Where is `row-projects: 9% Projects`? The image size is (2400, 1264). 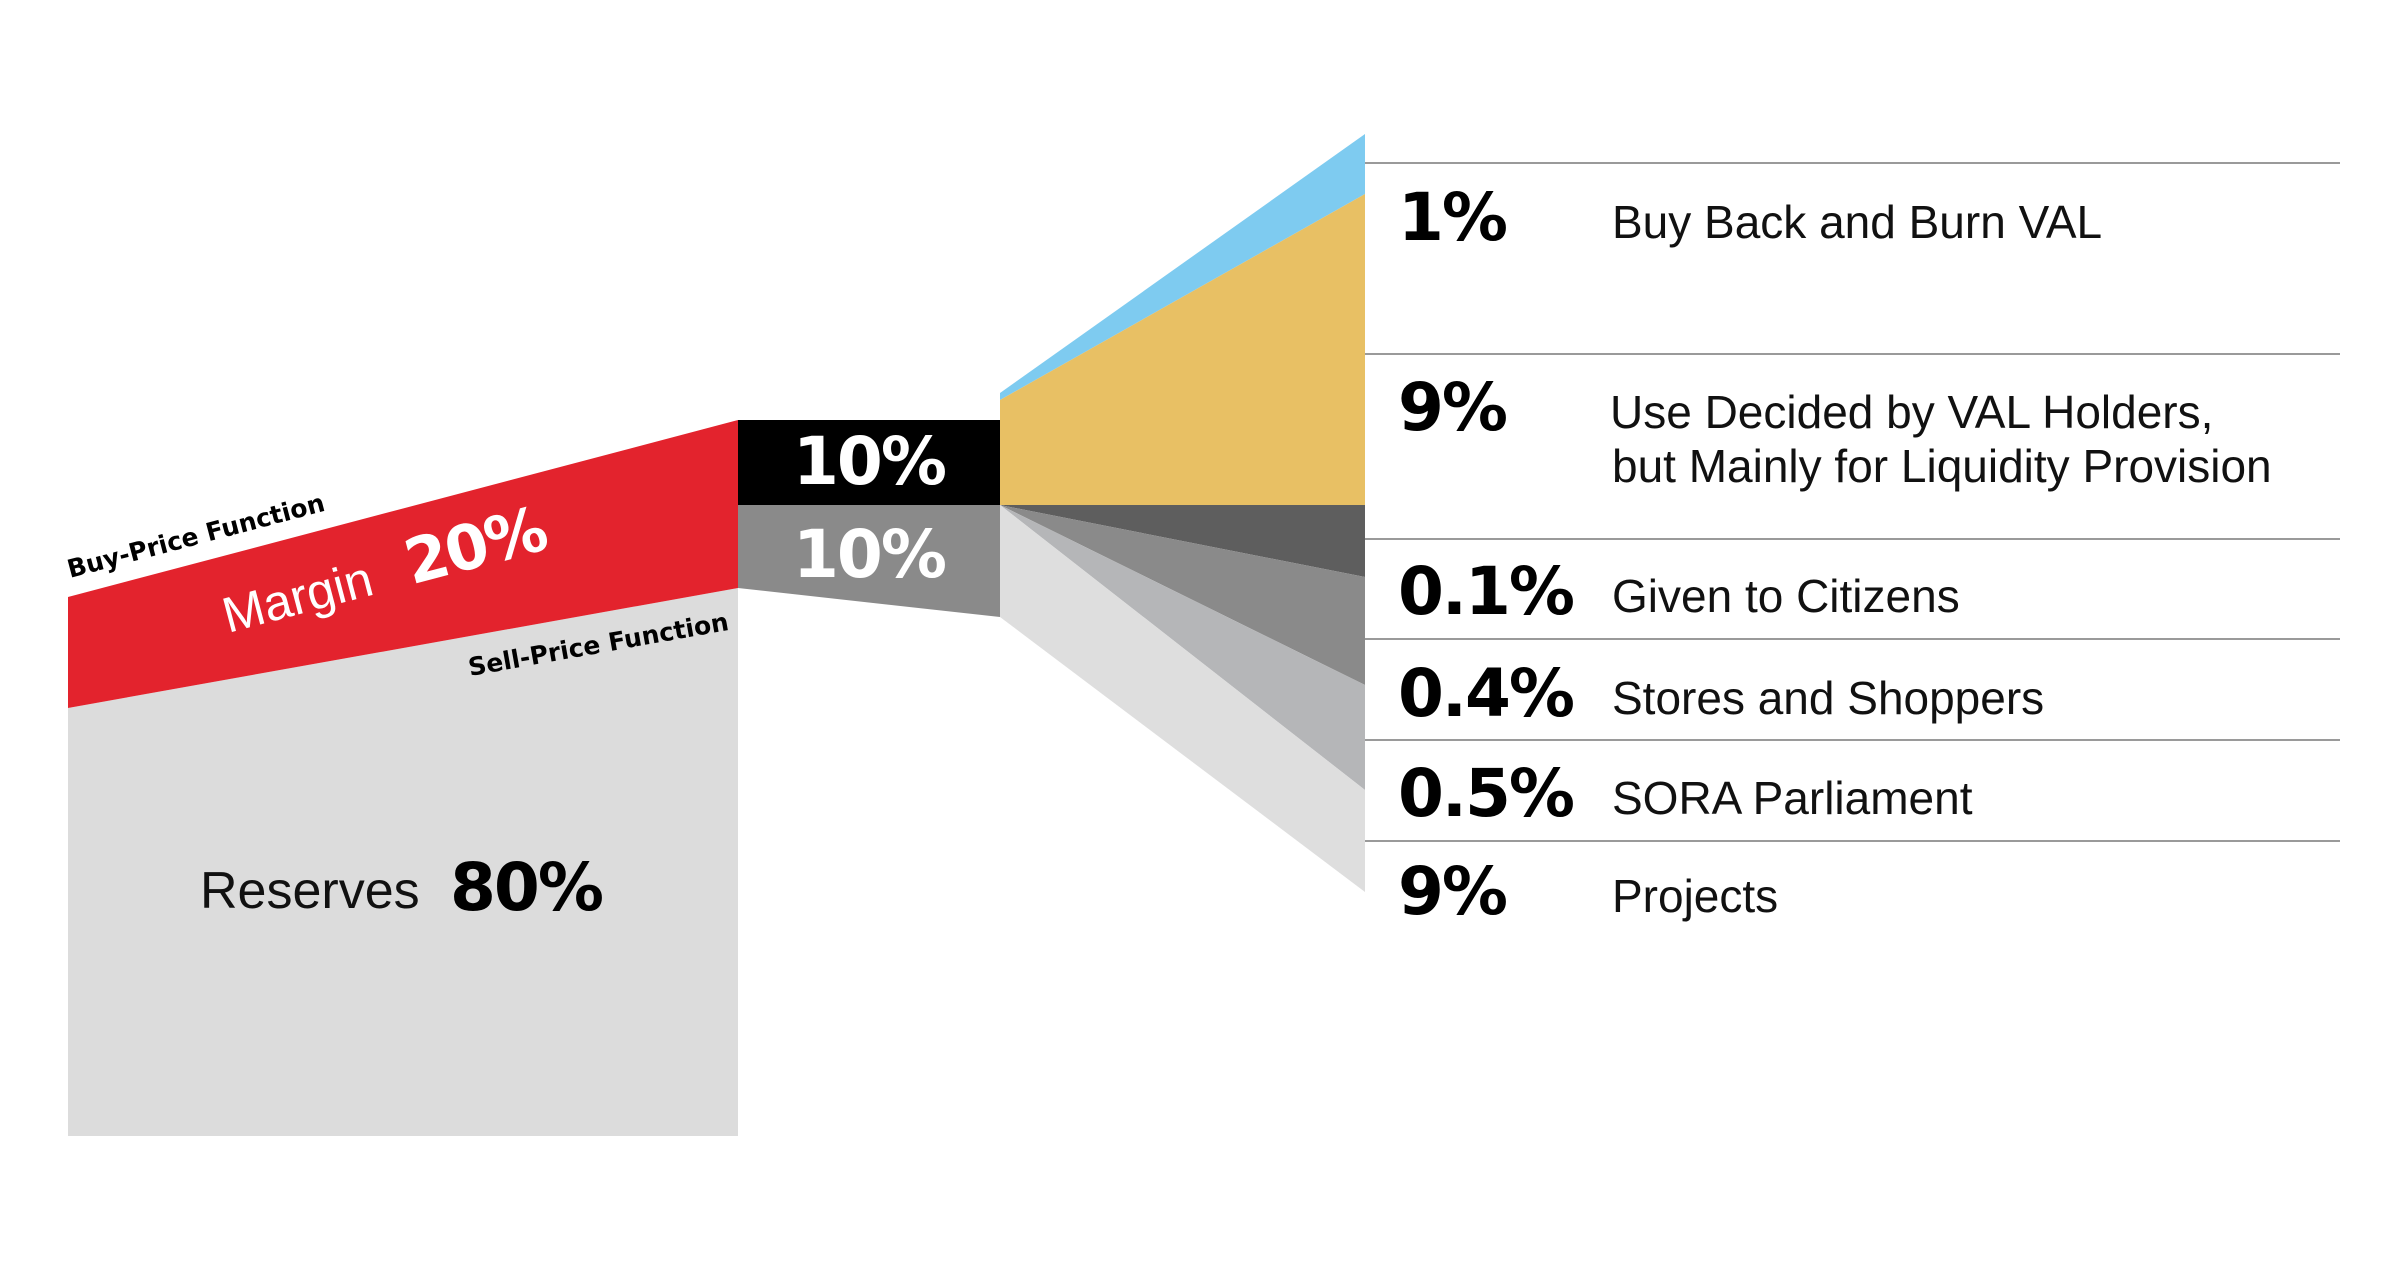
row-projects: 9% Projects is located at coordinates (1588, 891).